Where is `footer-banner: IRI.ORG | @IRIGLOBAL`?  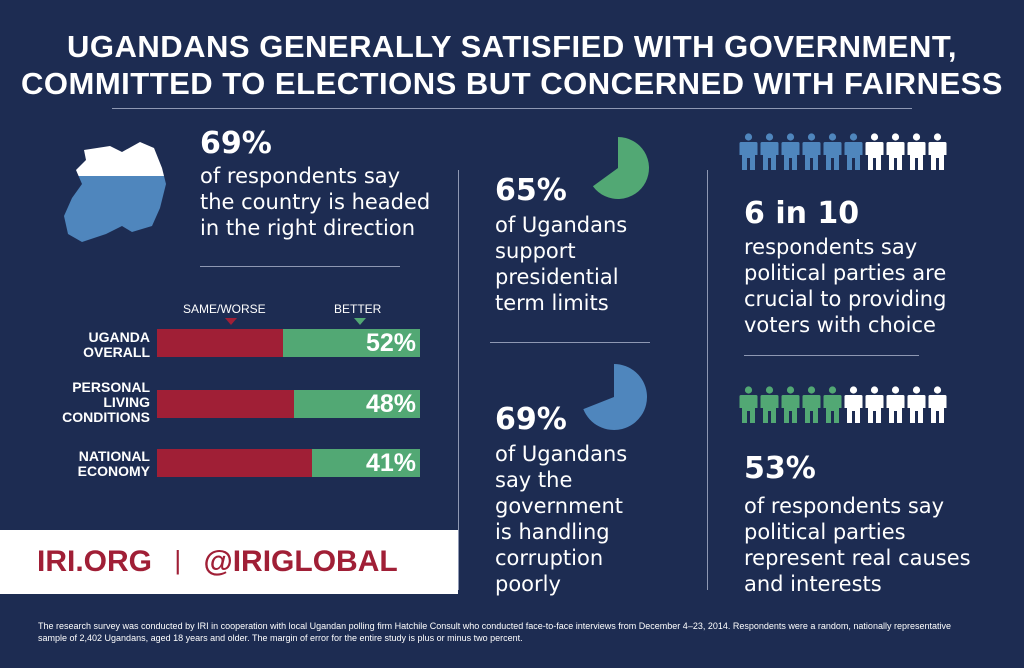 footer-banner: IRI.ORG | @IRIGLOBAL is located at coordinates (229, 562).